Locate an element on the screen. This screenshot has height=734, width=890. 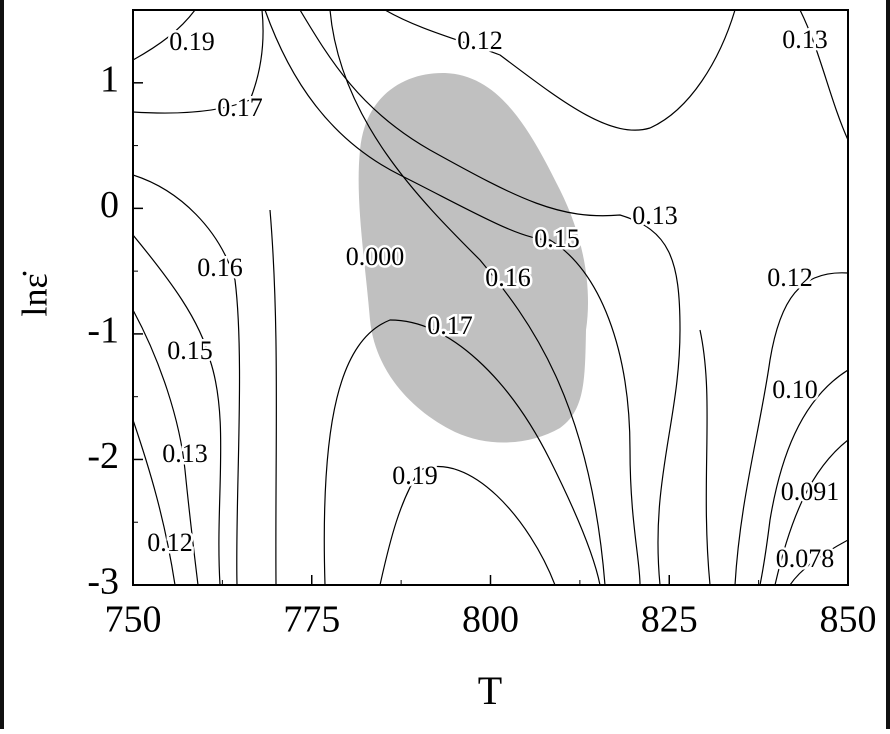
y-tick-label: 1 is located at coordinates (109, 80).